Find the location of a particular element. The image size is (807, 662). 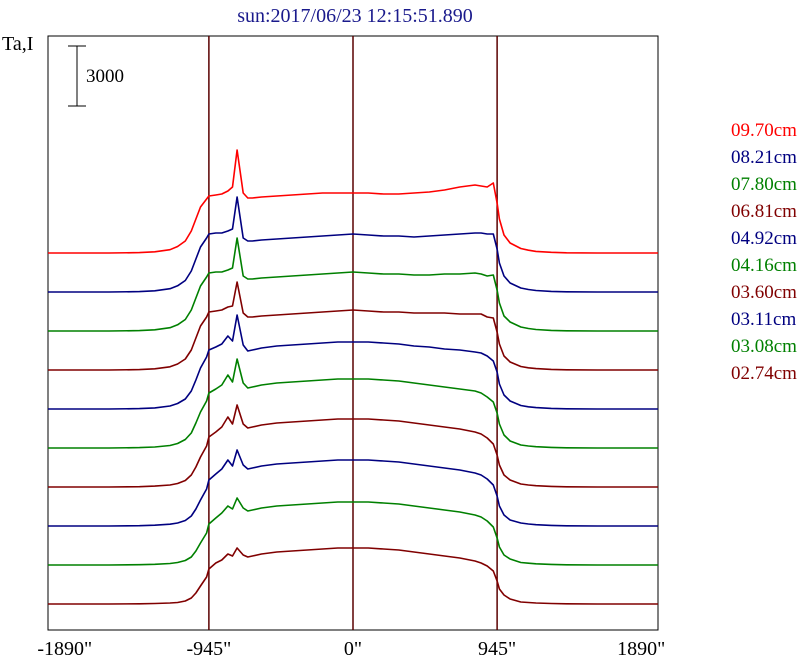

legend-label-03.60cm: 03.60cm is located at coordinates (764, 292).